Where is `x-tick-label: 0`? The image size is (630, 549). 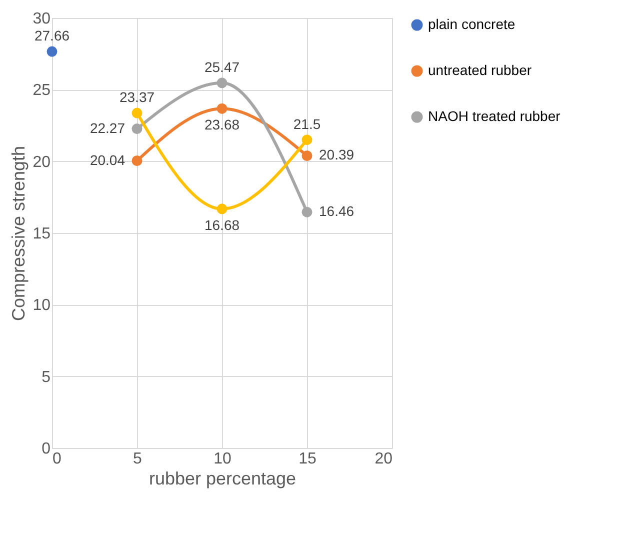 x-tick-label: 0 is located at coordinates (57, 459).